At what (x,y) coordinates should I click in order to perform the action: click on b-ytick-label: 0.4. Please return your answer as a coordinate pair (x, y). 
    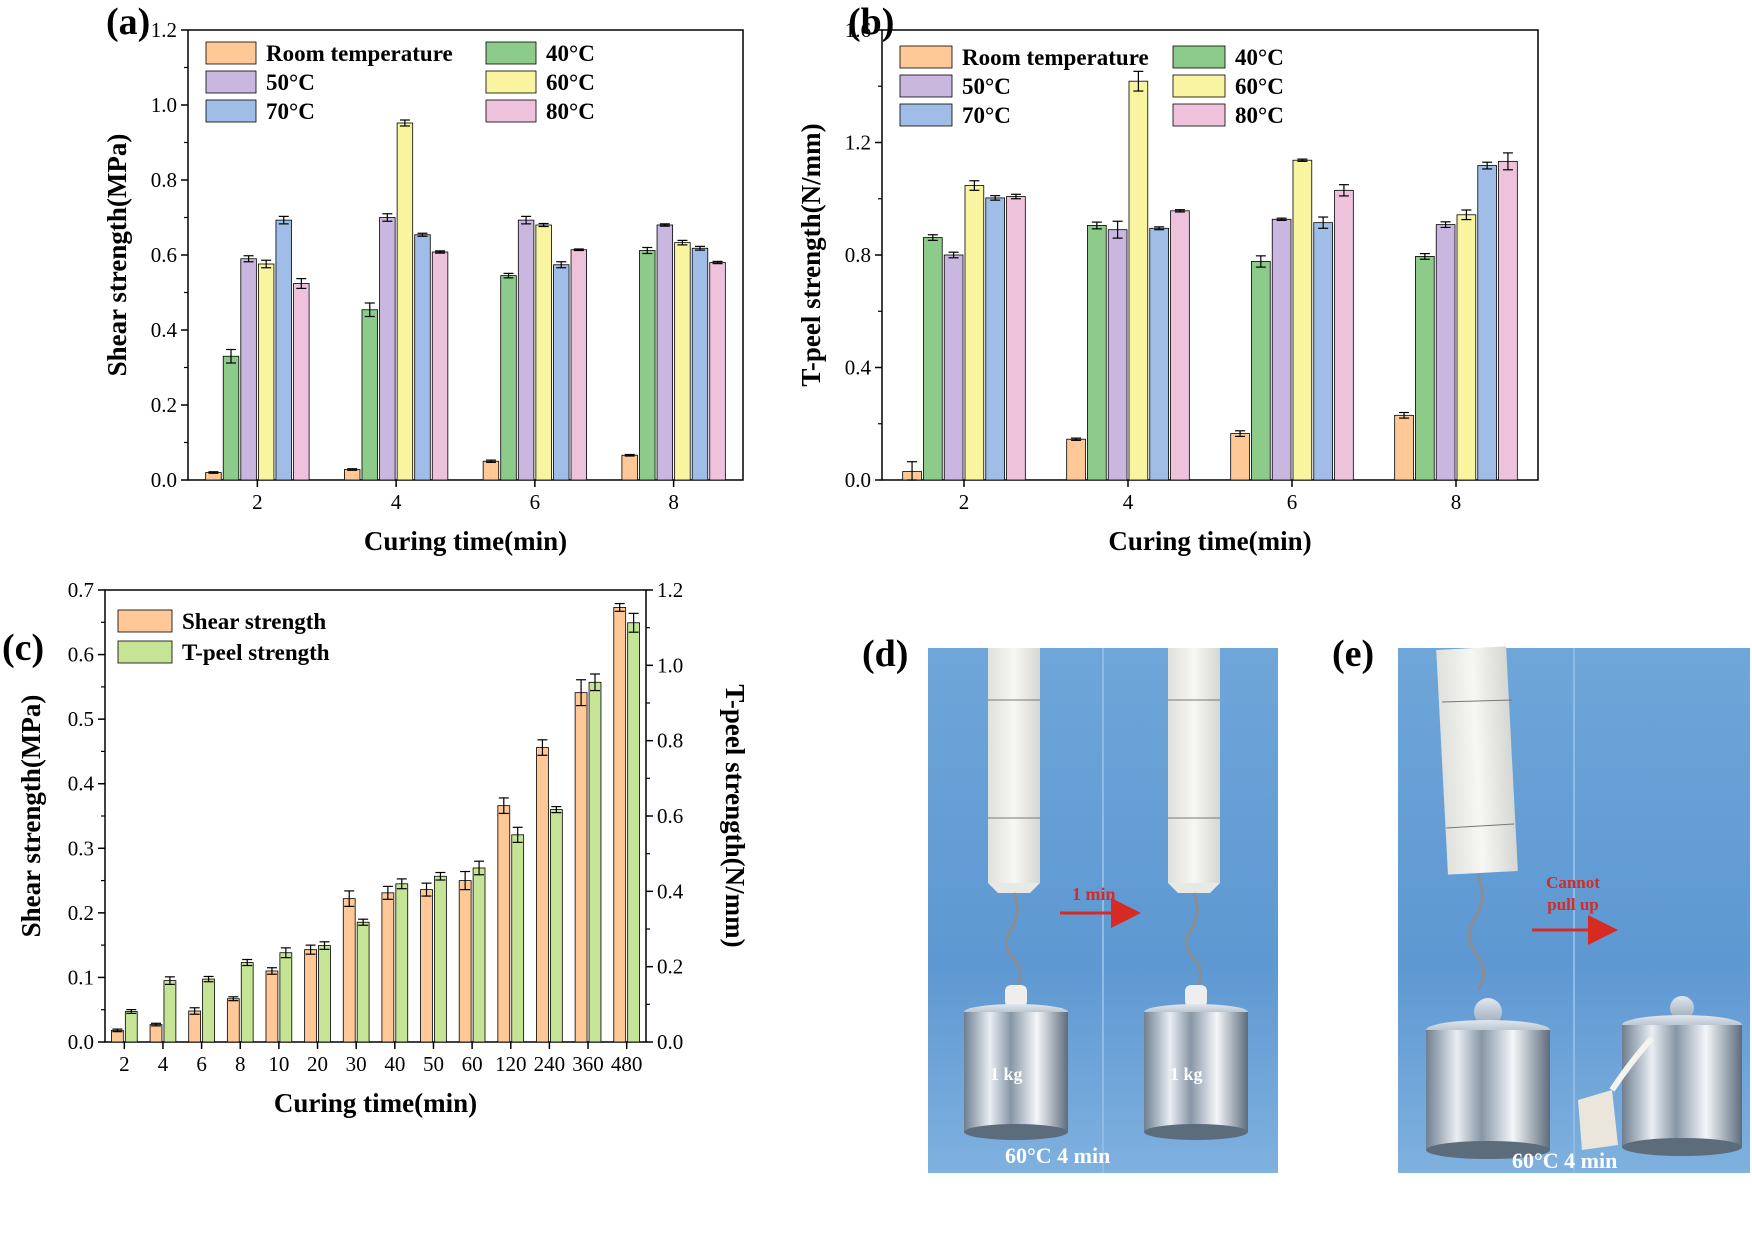
    Looking at the image, I should click on (858, 368).